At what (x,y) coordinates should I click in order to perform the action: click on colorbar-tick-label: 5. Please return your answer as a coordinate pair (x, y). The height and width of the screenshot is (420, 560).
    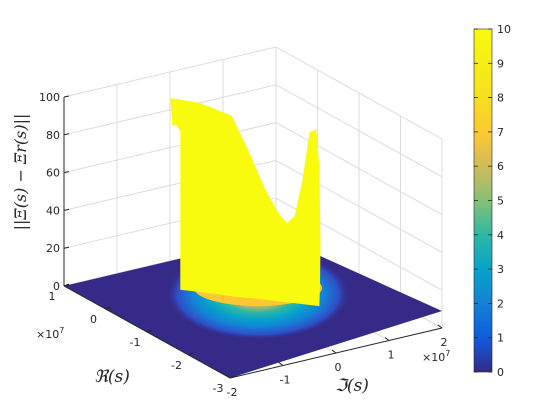
    Looking at the image, I should click on (500, 201).